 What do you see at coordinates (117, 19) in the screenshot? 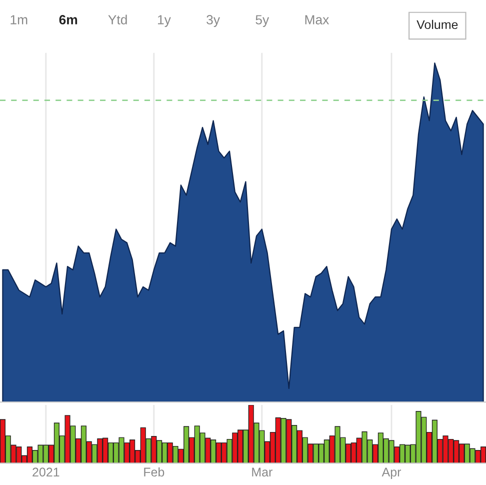
I see `text: Ytd` at bounding box center [117, 19].